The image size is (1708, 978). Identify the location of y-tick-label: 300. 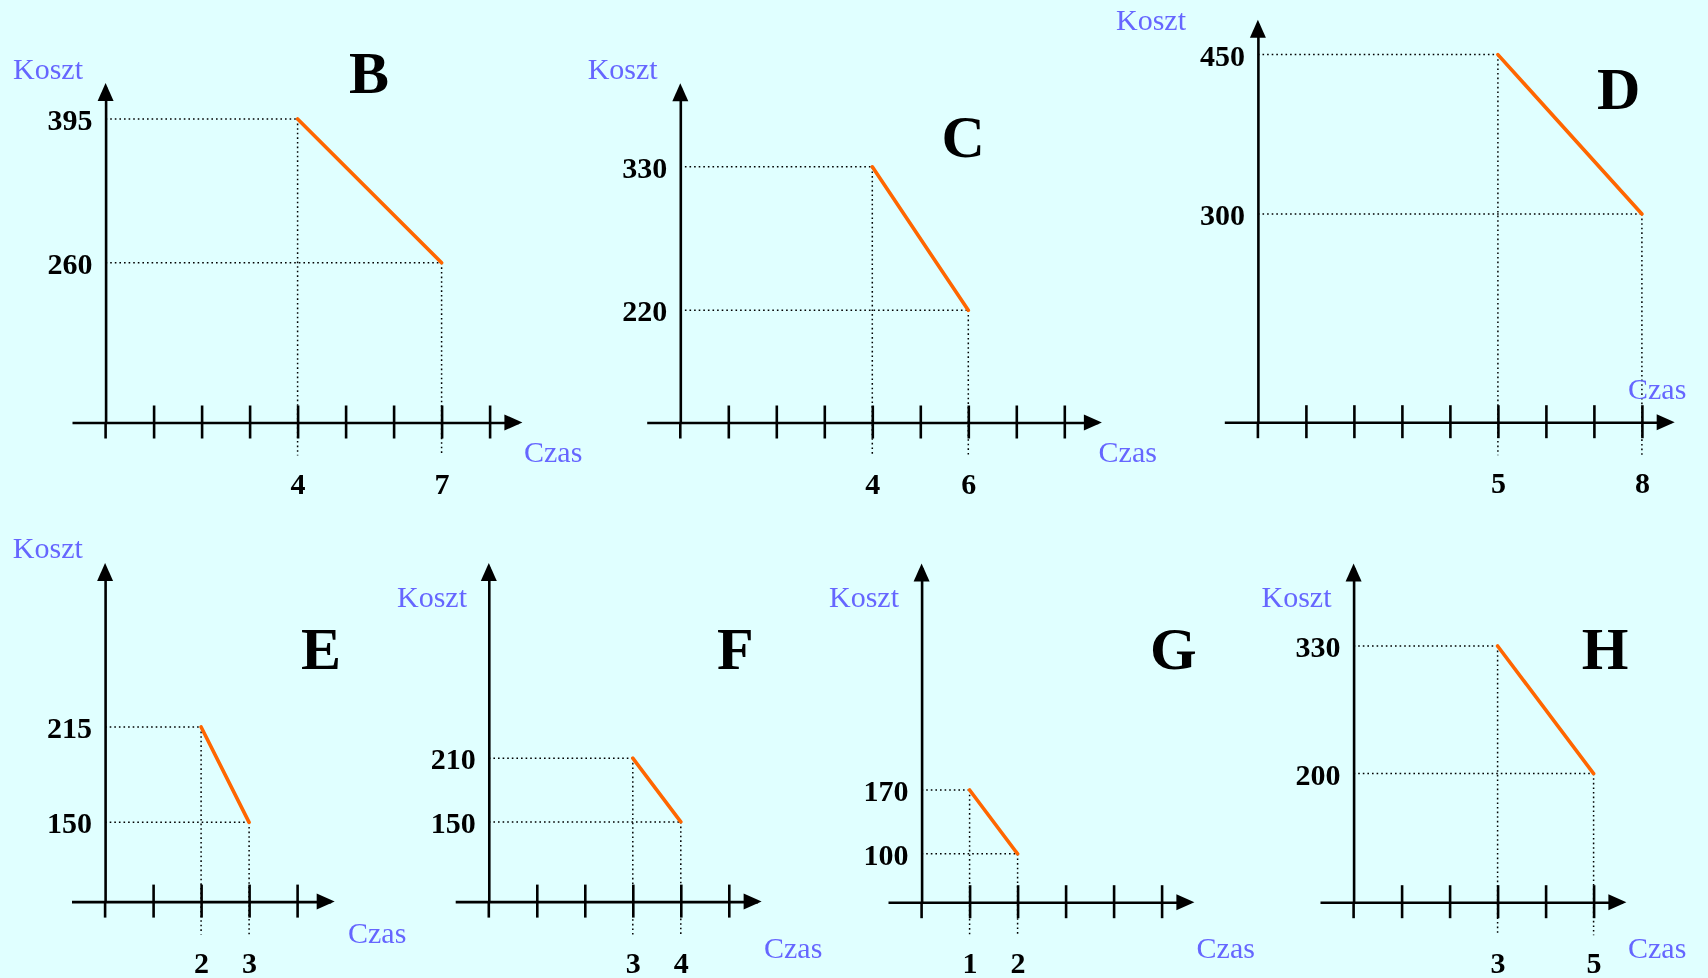
(1222, 214).